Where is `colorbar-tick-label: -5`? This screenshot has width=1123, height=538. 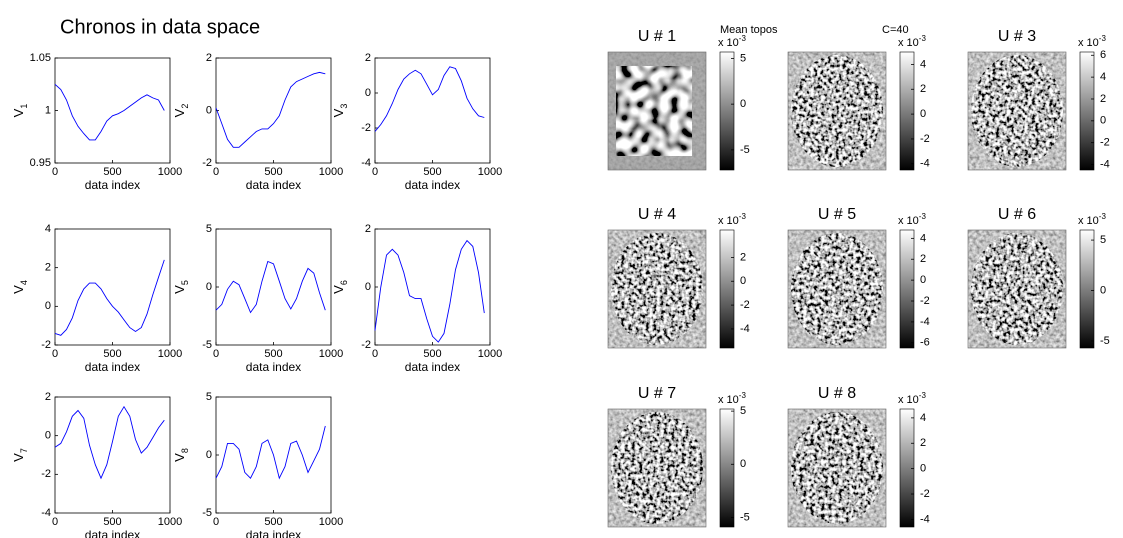 colorbar-tick-label: -5 is located at coordinates (1105, 341).